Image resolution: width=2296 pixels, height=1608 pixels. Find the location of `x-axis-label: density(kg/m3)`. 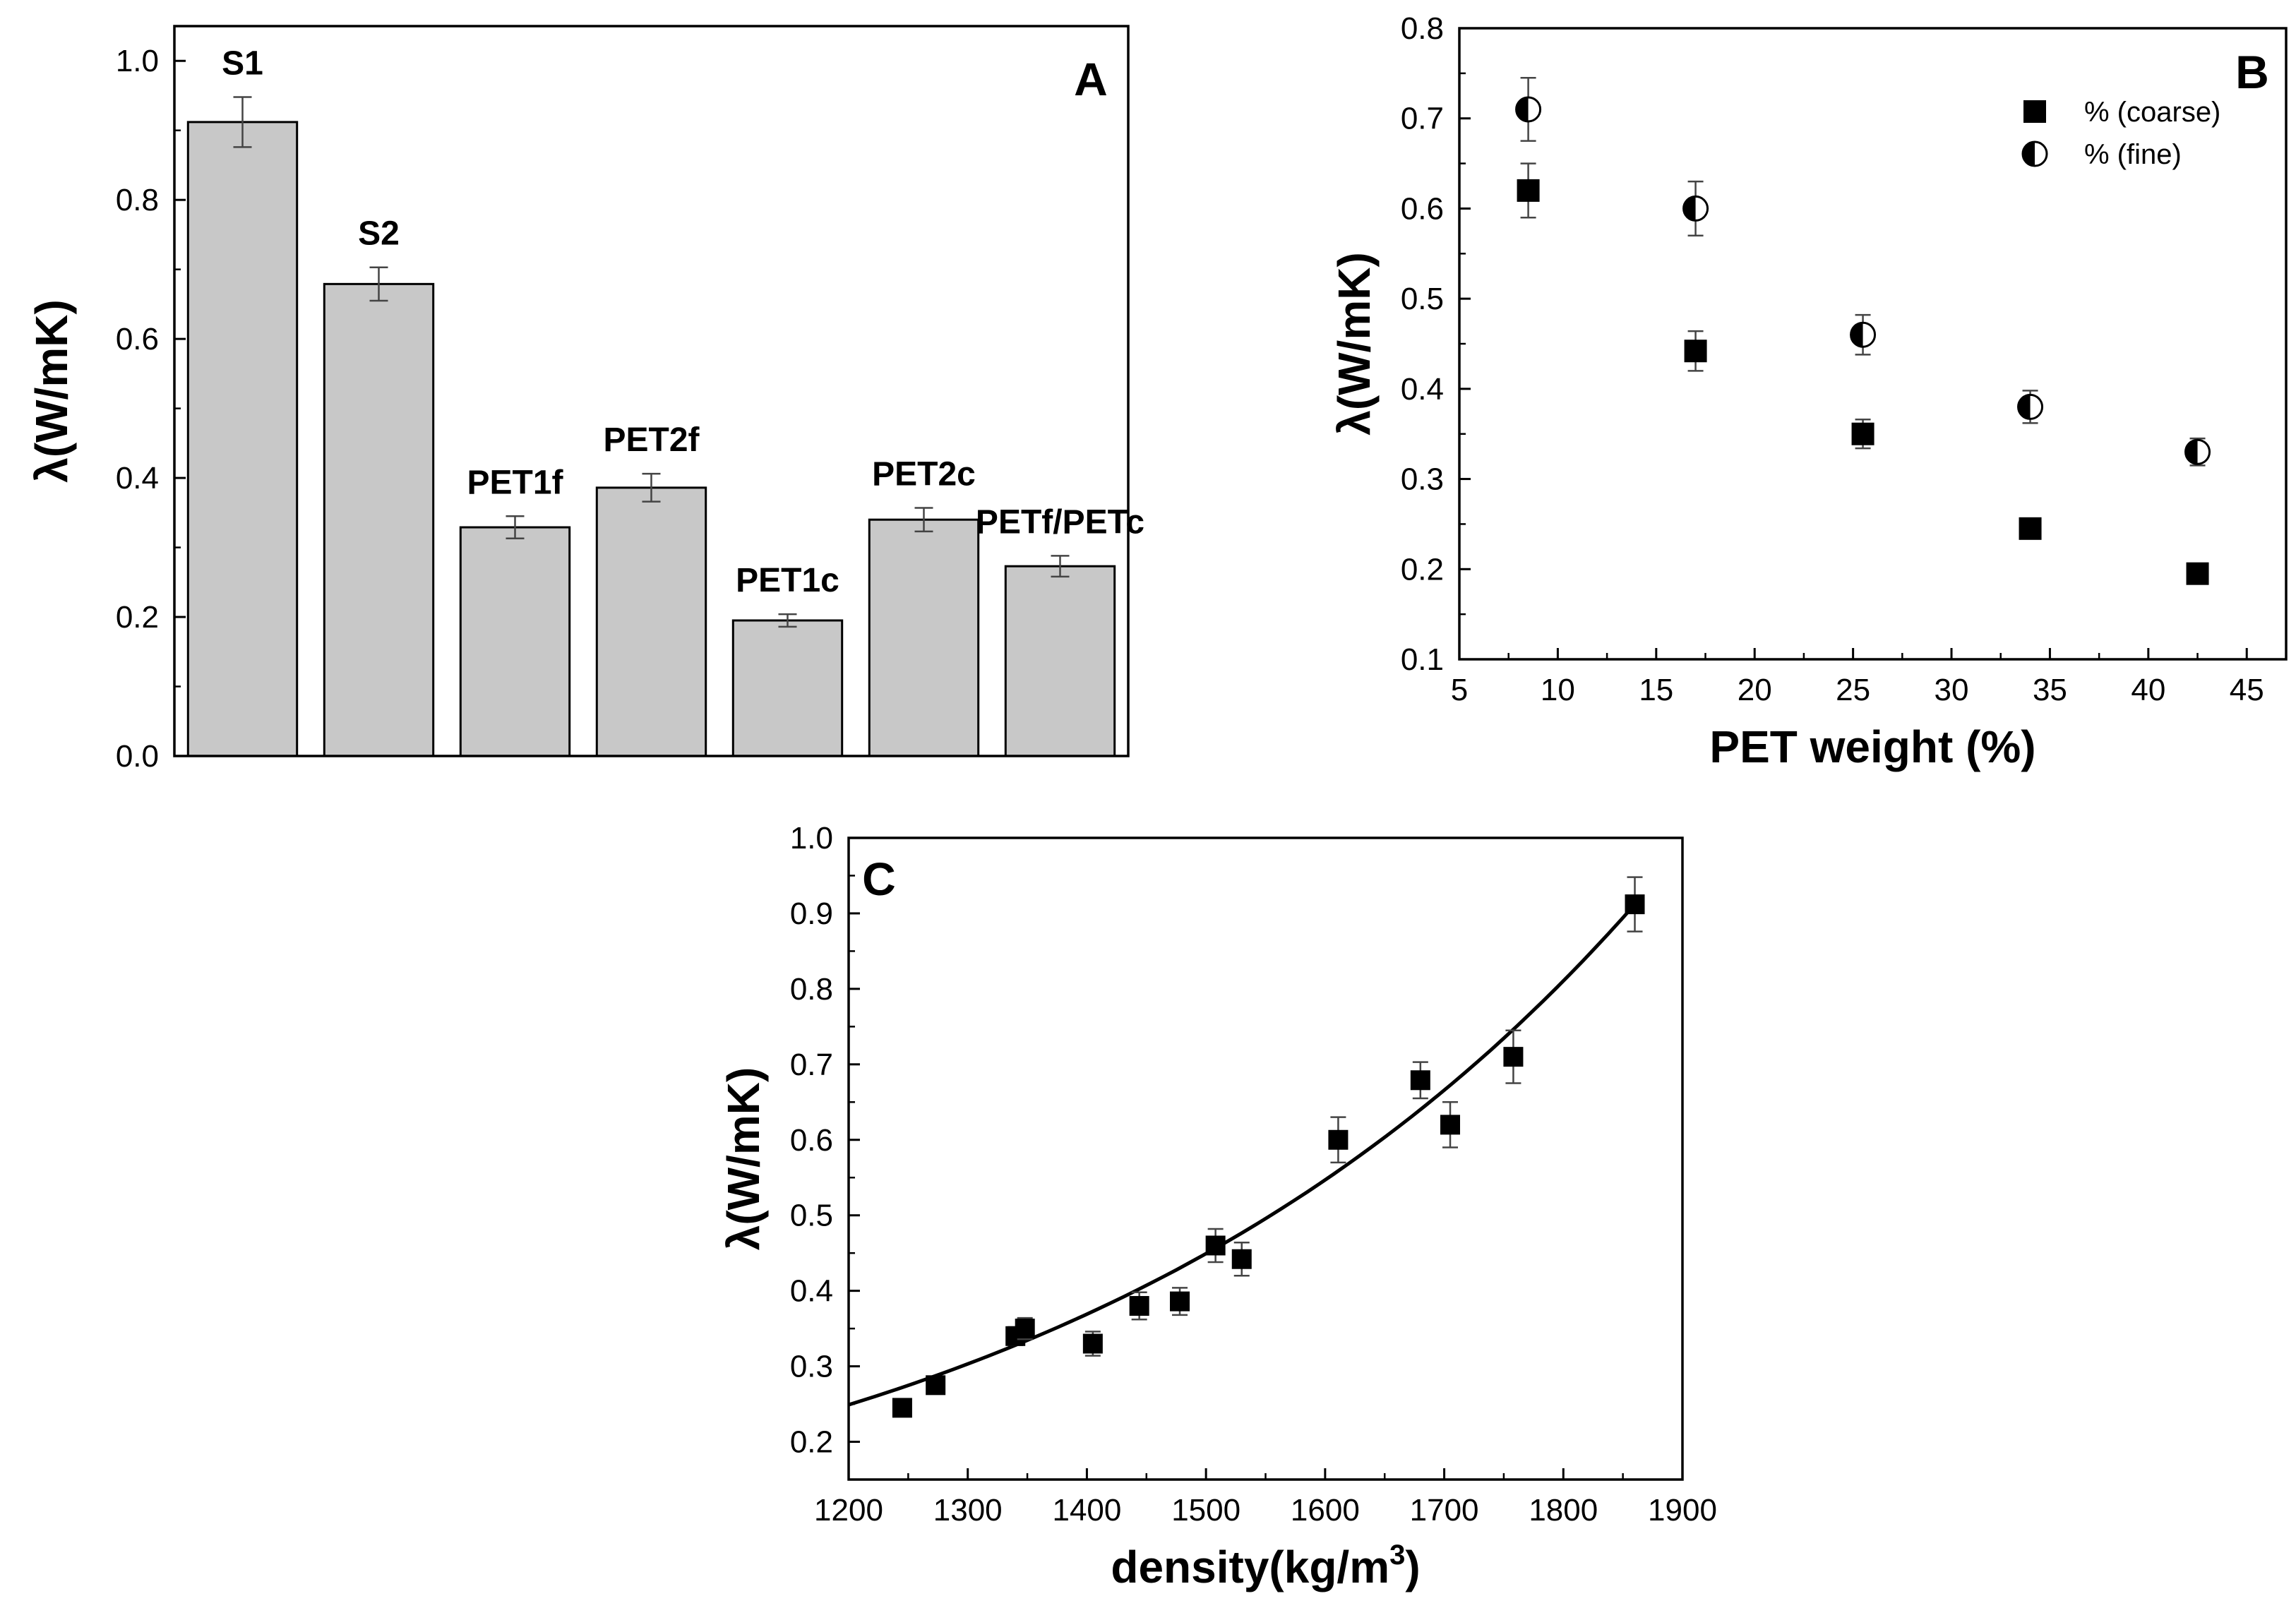

x-axis-label: density(kg/m3) is located at coordinates (1265, 1566).